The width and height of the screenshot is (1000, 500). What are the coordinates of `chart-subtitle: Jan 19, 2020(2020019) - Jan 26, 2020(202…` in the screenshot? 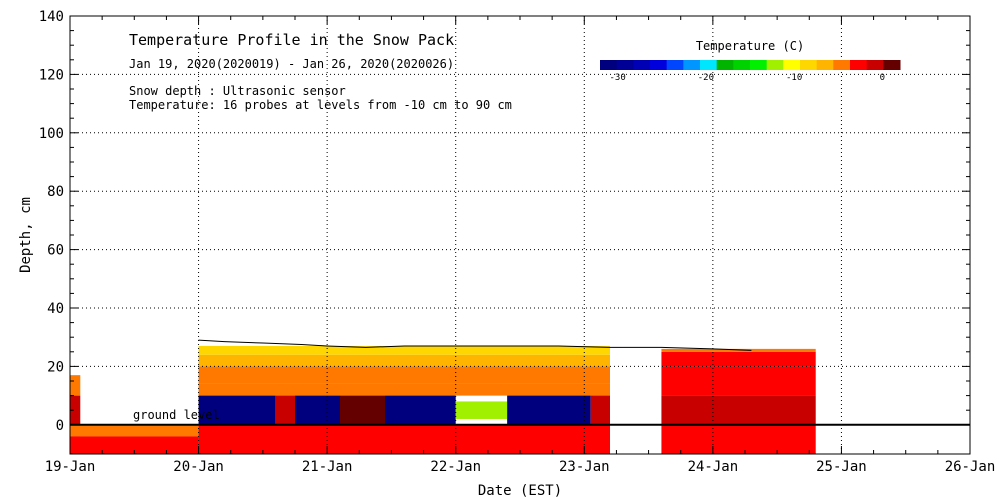 It's located at (292, 64).